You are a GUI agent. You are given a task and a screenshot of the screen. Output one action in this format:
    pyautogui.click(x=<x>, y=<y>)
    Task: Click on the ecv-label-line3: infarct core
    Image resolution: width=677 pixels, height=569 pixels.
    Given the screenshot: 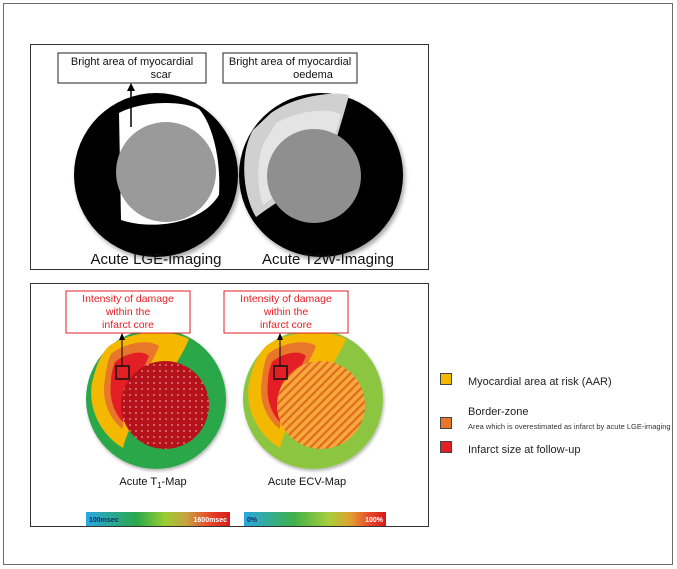 What is the action you would take?
    pyautogui.click(x=286, y=325)
    